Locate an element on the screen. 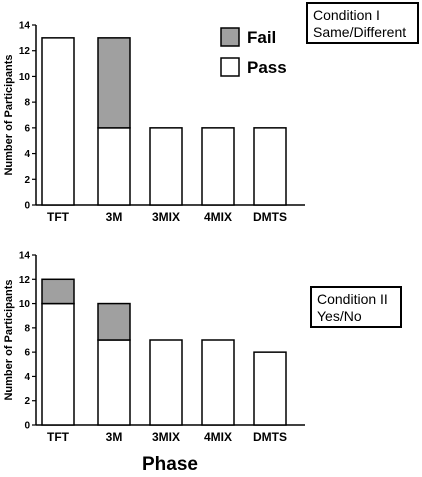 The height and width of the screenshot is (477, 422). condition-2-label-box: Condition II Yes/No is located at coordinates (356, 307).